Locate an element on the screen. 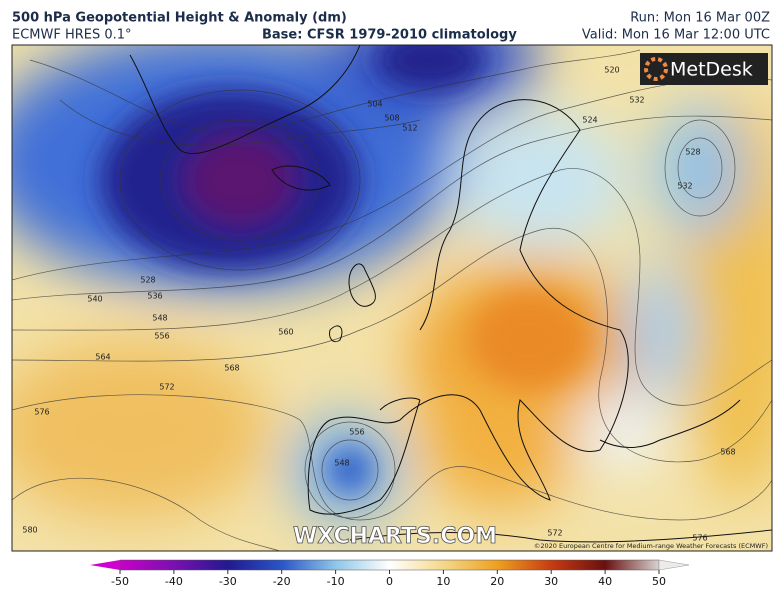  colorbar-tick-label: -10 is located at coordinates (336, 581).